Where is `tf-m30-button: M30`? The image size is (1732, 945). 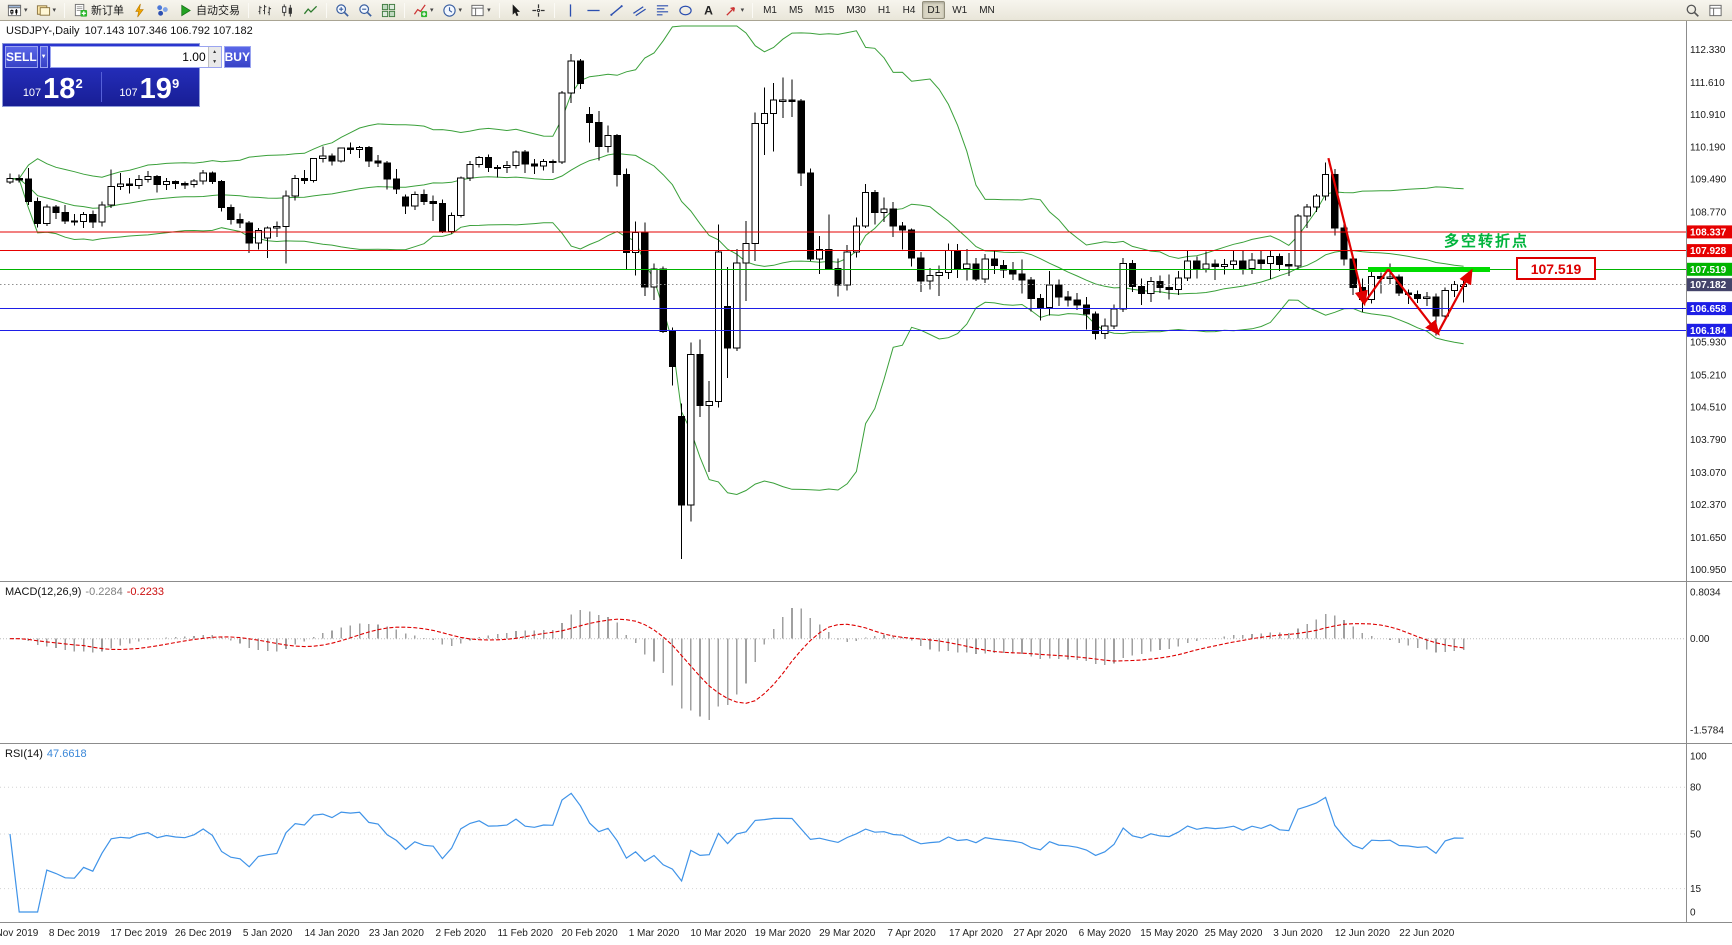
tf-m30-button: M30 is located at coordinates (855, 10).